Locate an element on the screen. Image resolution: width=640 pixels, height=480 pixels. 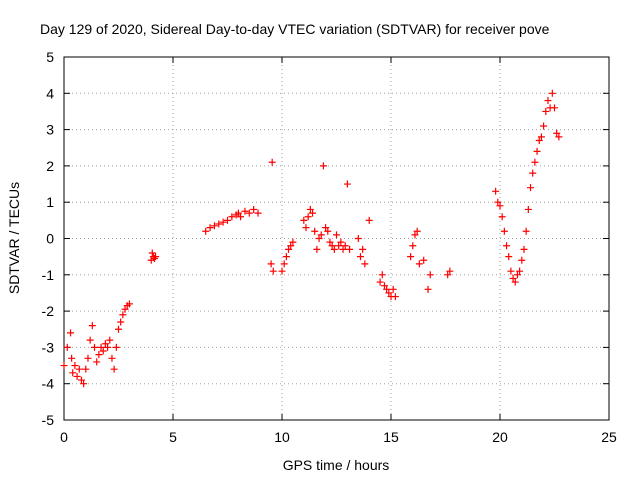
x-tick-label: 25 is located at coordinates (609, 437).